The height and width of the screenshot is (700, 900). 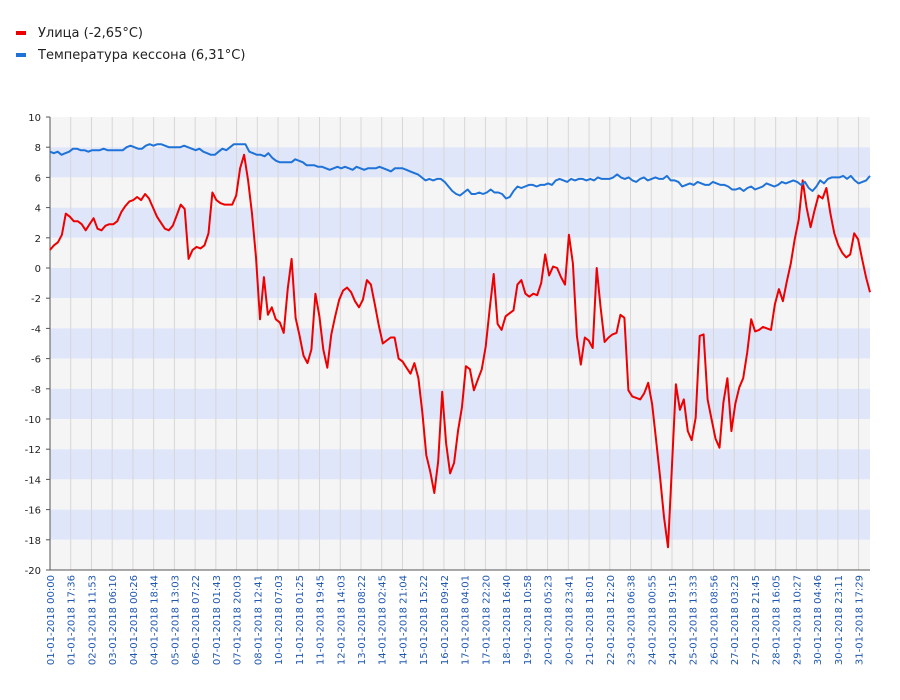 I want to click on x-tick-label: 30-01-2018 23:11, so click(x=839, y=620).